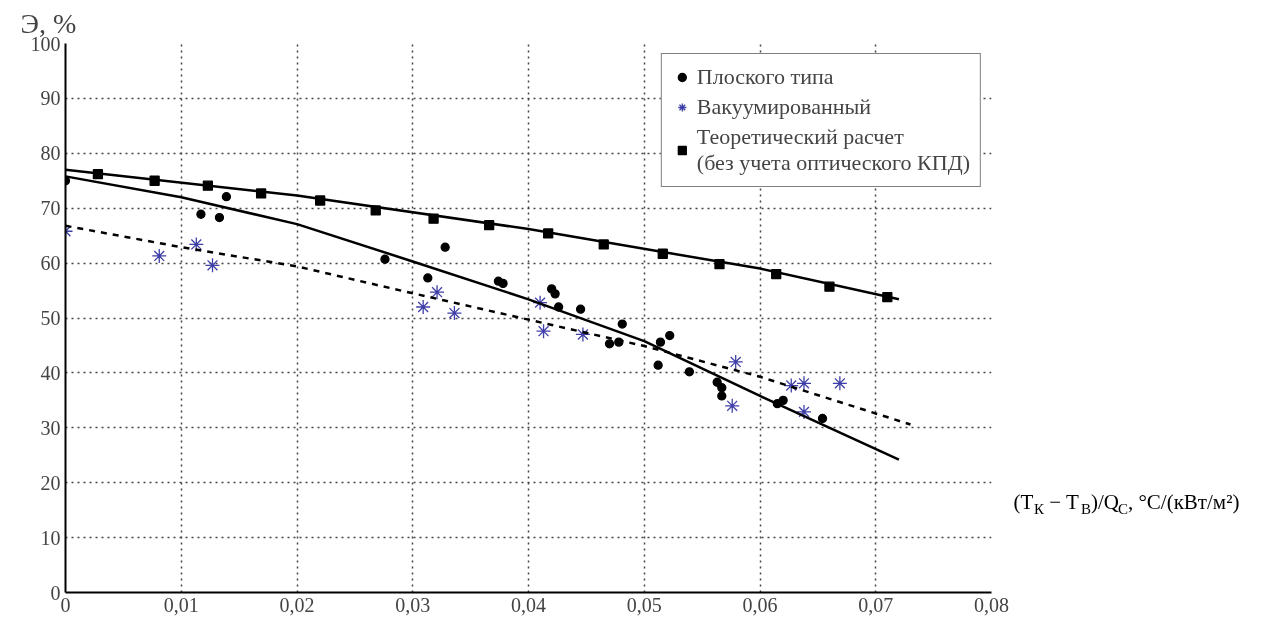 The width and height of the screenshot is (1261, 626). I want to click on x-tick-label: 0,03, so click(413, 604).